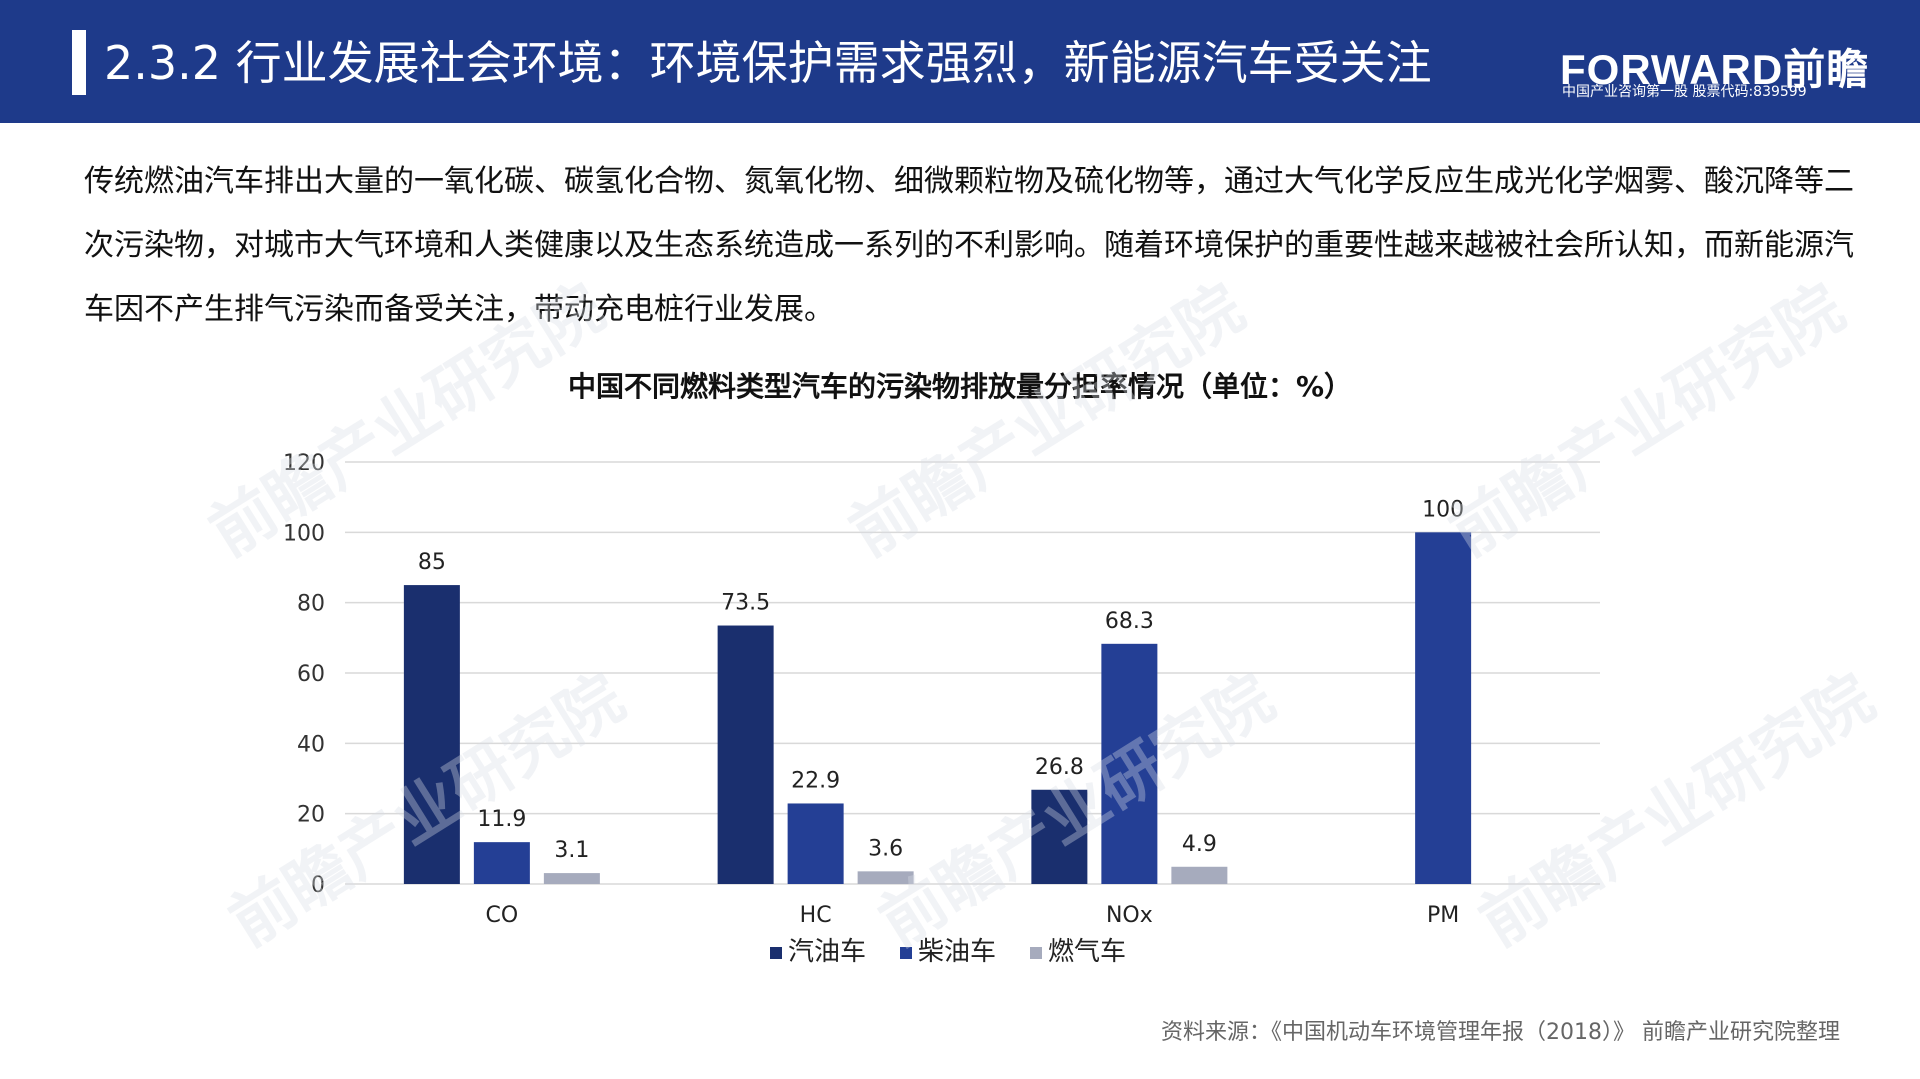 The width and height of the screenshot is (1920, 1079). I want to click on y-axis-ticks: 0 20 40 60 80 100 120, so click(304, 674).